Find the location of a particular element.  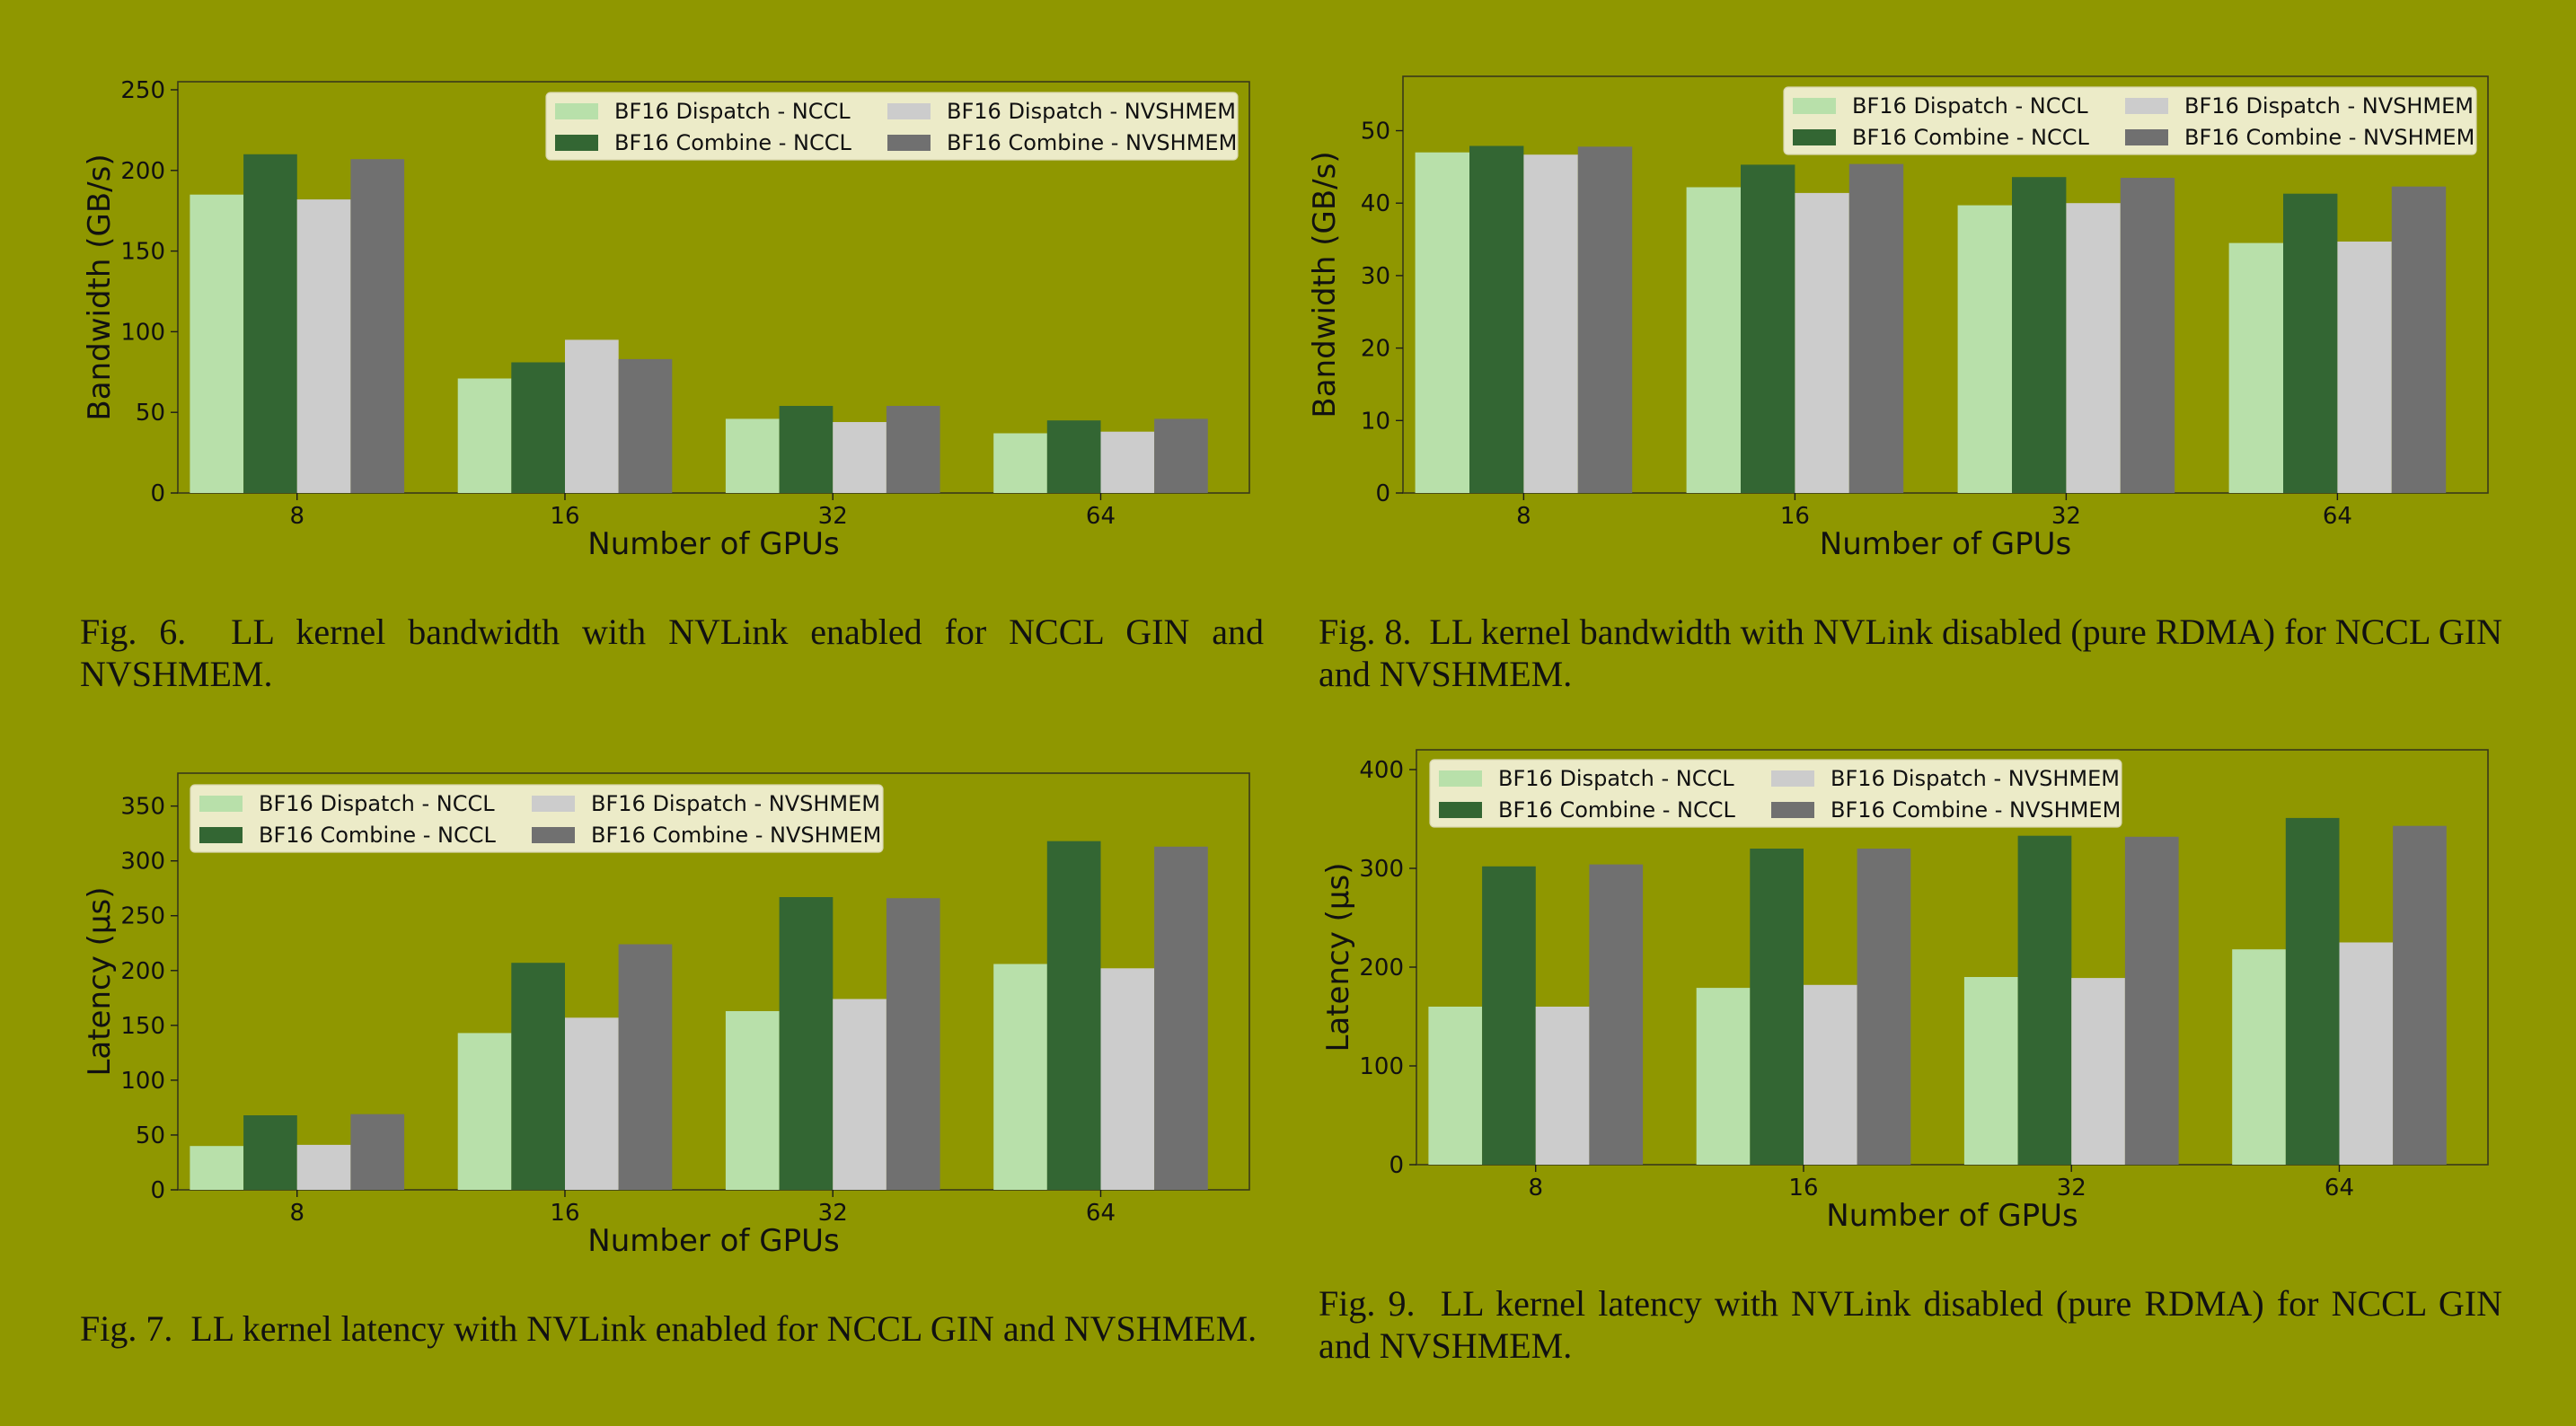

y-tick-label: 10 is located at coordinates (1375, 421).